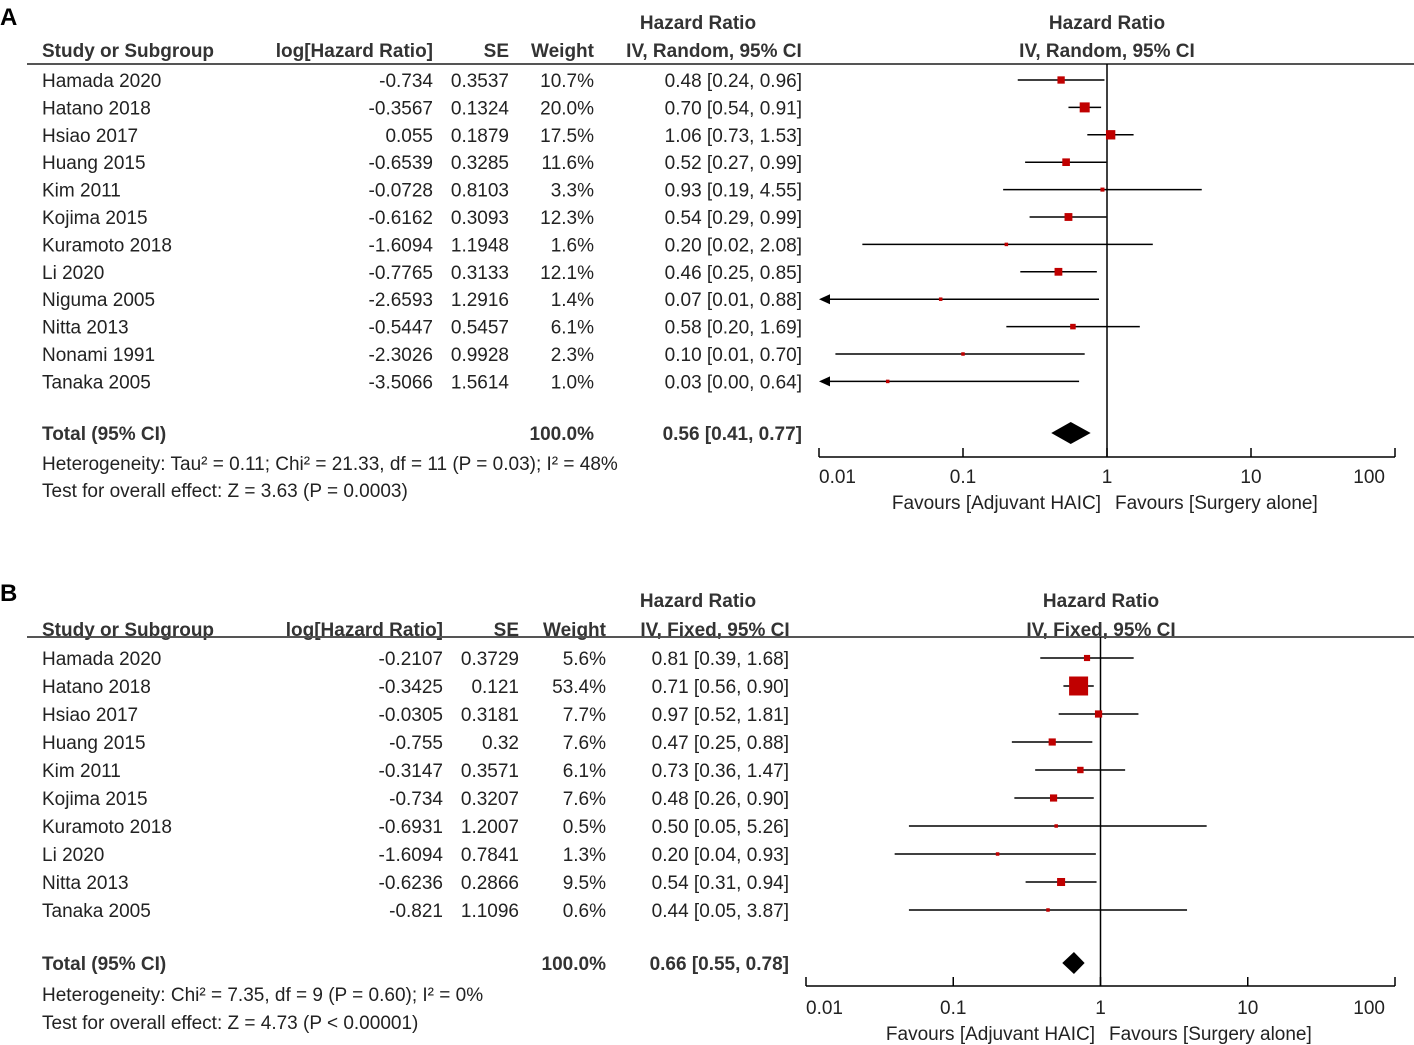 The height and width of the screenshot is (1045, 1414). Describe the element at coordinates (579, 687) in the screenshot. I see `study-weight: 53.4%` at that location.